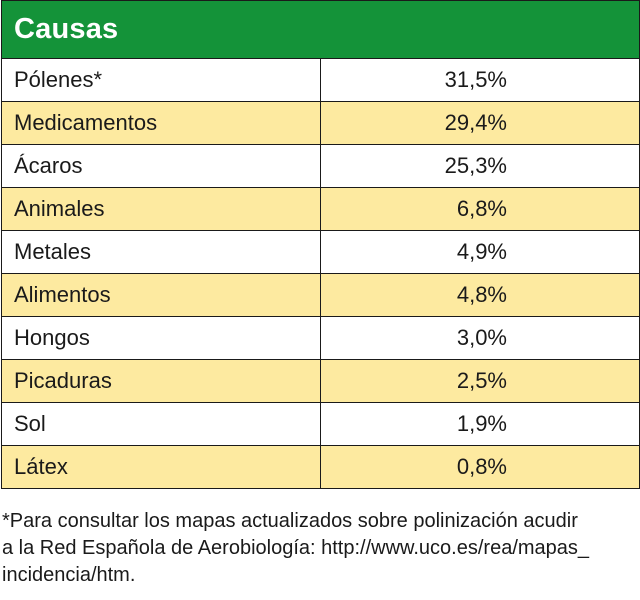 The image size is (640, 600). I want to click on table-header-row: Causas, so click(320, 29).